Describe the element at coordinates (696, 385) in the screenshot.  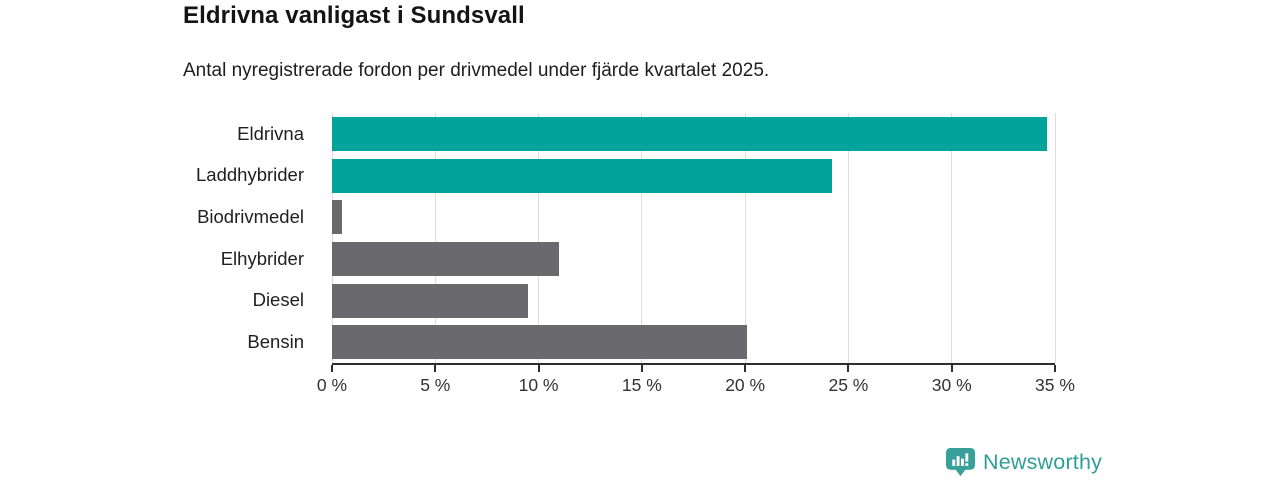
I see `x-axis: 0 % 5 % 10 % 15 % 20 % 25 % 30 % 35 %` at that location.